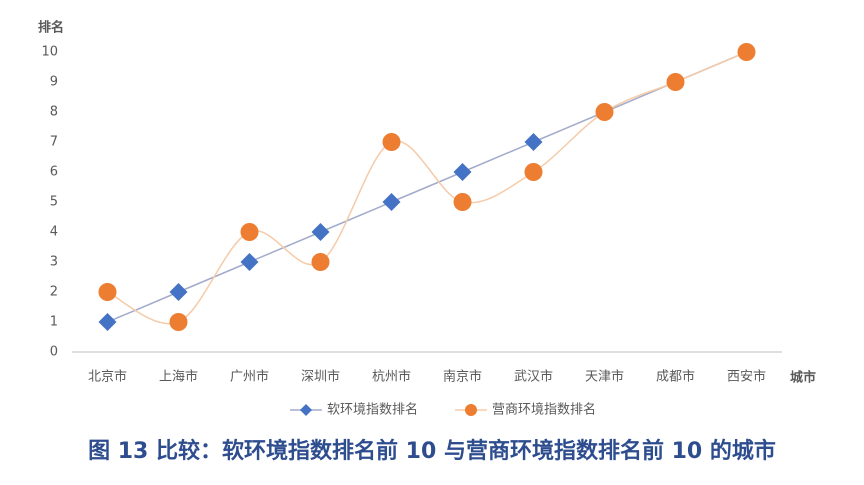 This screenshot has width=864, height=485. I want to click on x-tick-label: 南京市, so click(462, 377).